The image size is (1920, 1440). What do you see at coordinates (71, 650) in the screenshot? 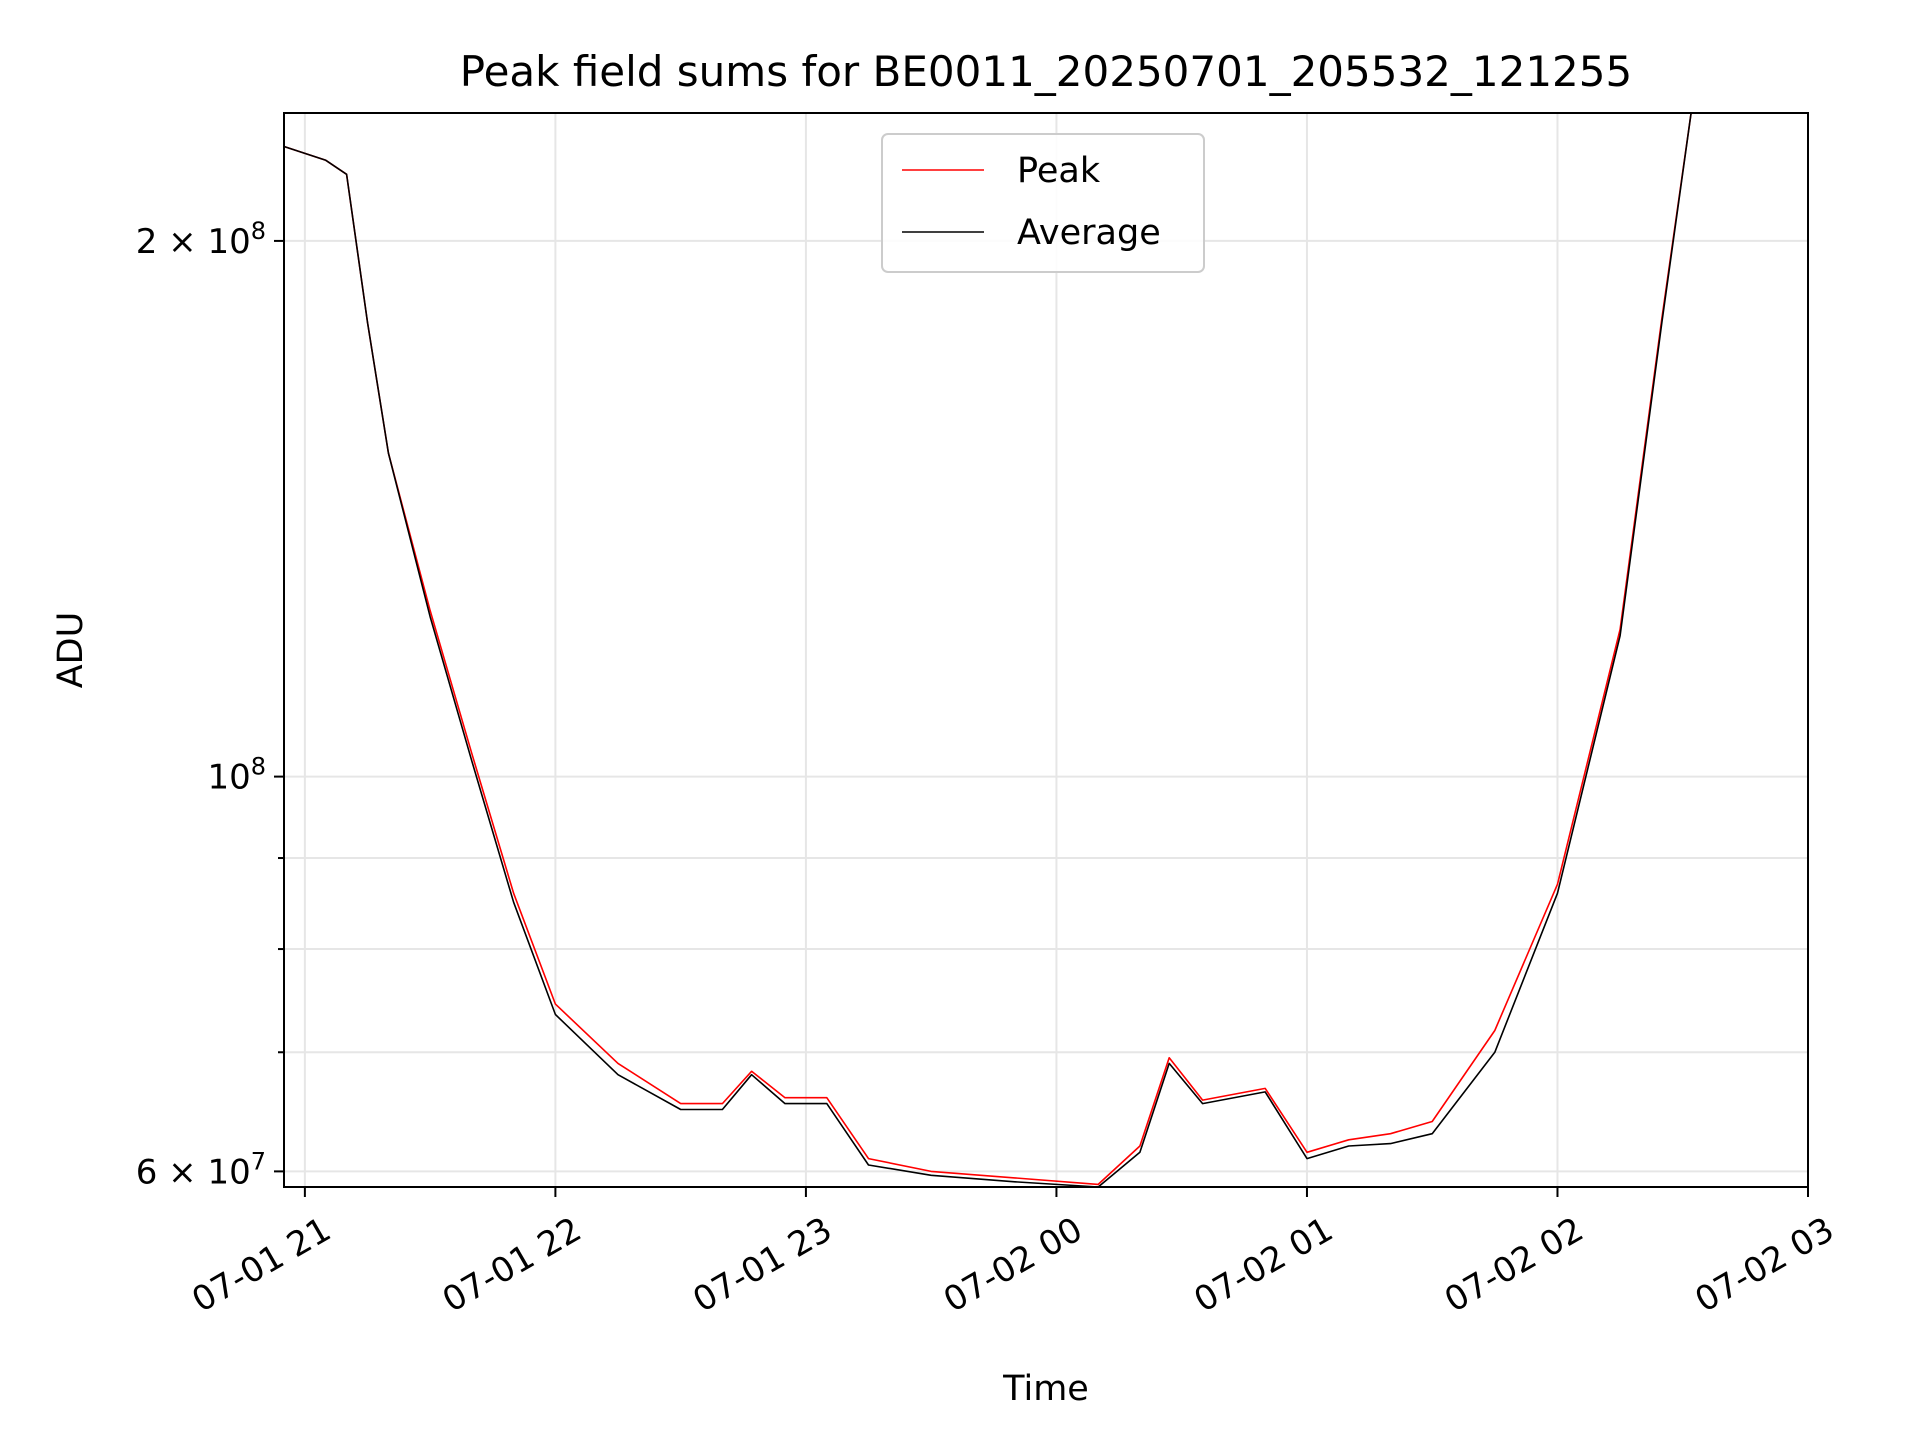
I see `y-axis-label: ADU` at bounding box center [71, 650].